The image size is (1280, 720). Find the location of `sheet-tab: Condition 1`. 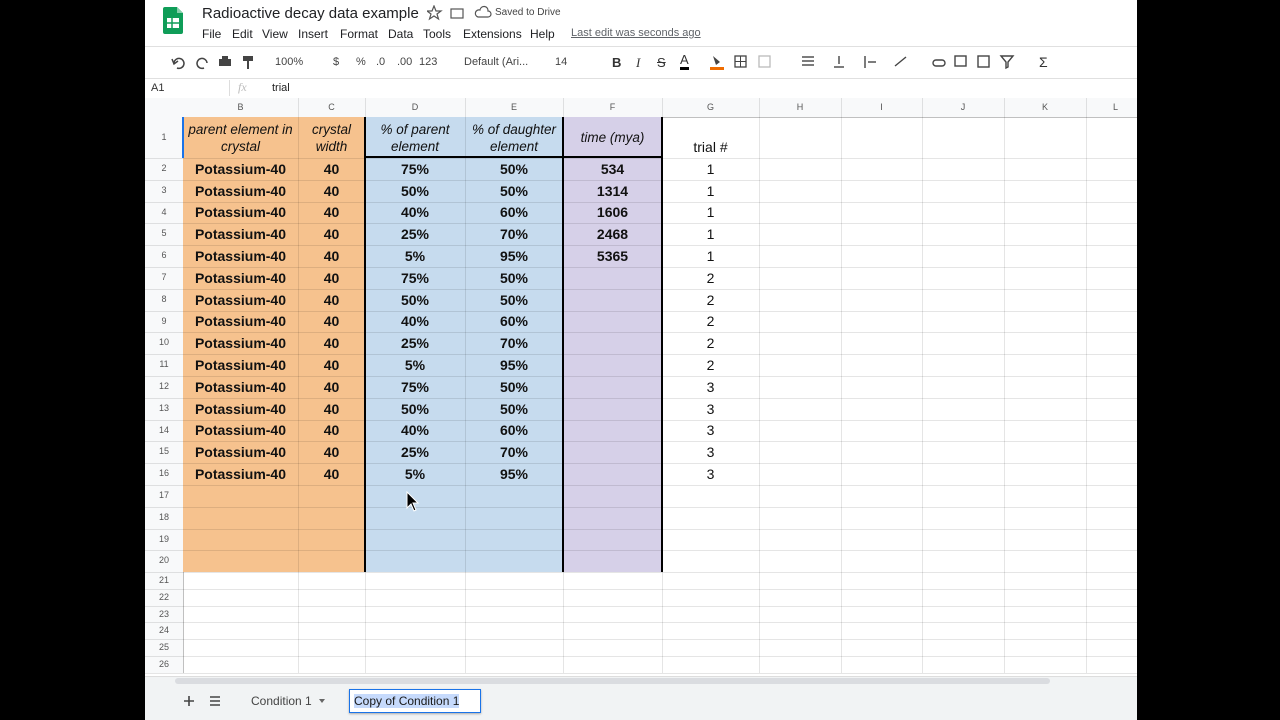

sheet-tab: Condition 1 is located at coordinates (281, 701).